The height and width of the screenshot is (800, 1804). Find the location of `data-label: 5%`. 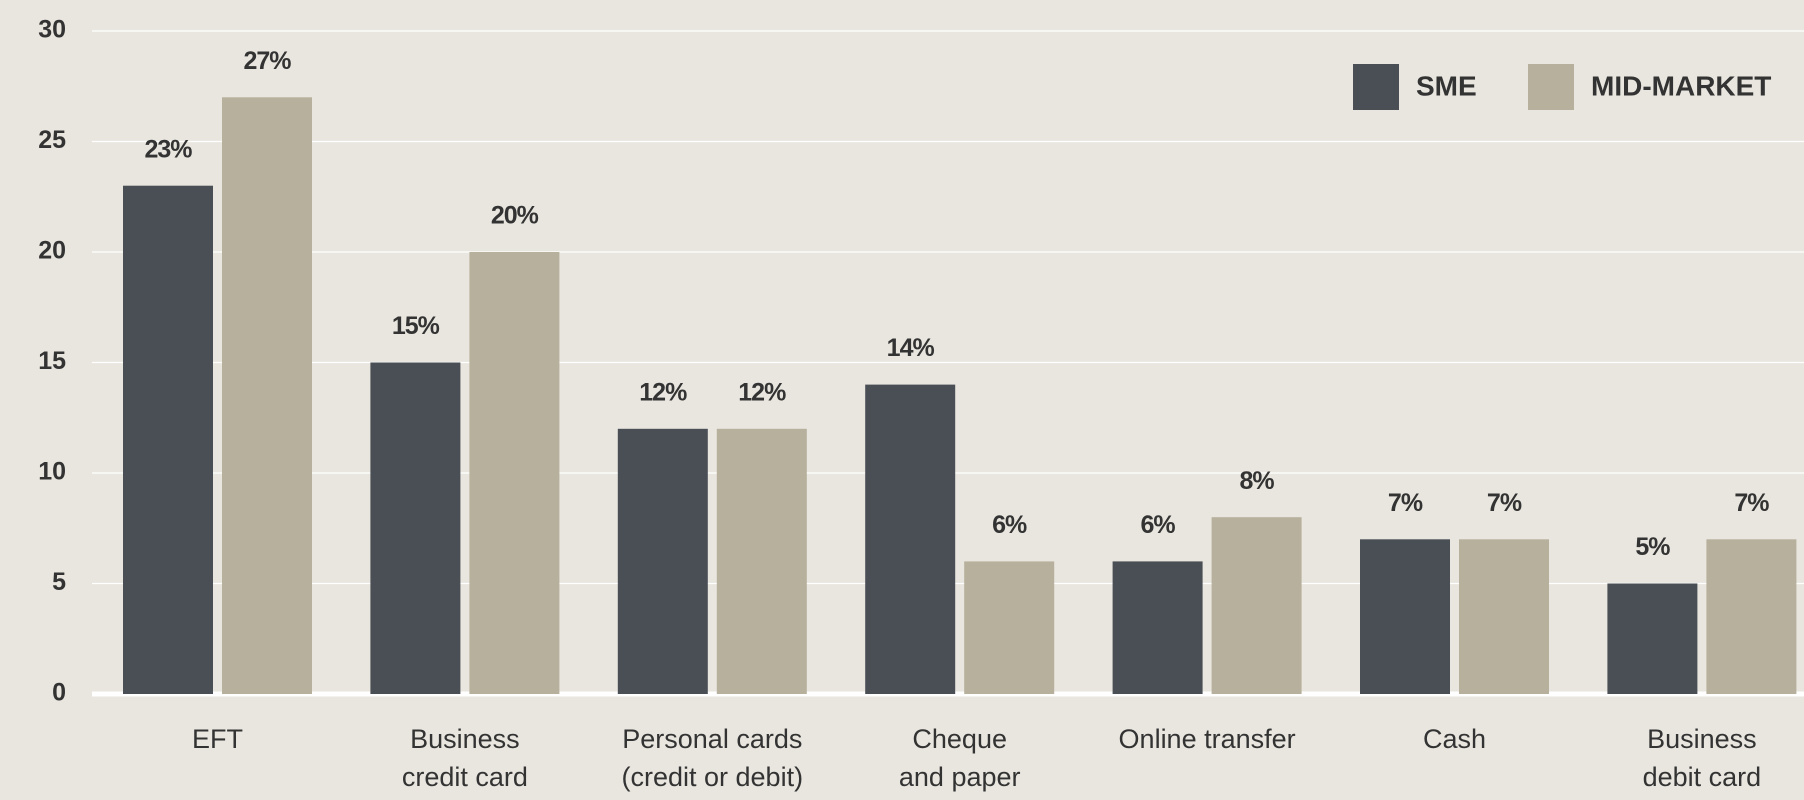

data-label: 5% is located at coordinates (1652, 547).